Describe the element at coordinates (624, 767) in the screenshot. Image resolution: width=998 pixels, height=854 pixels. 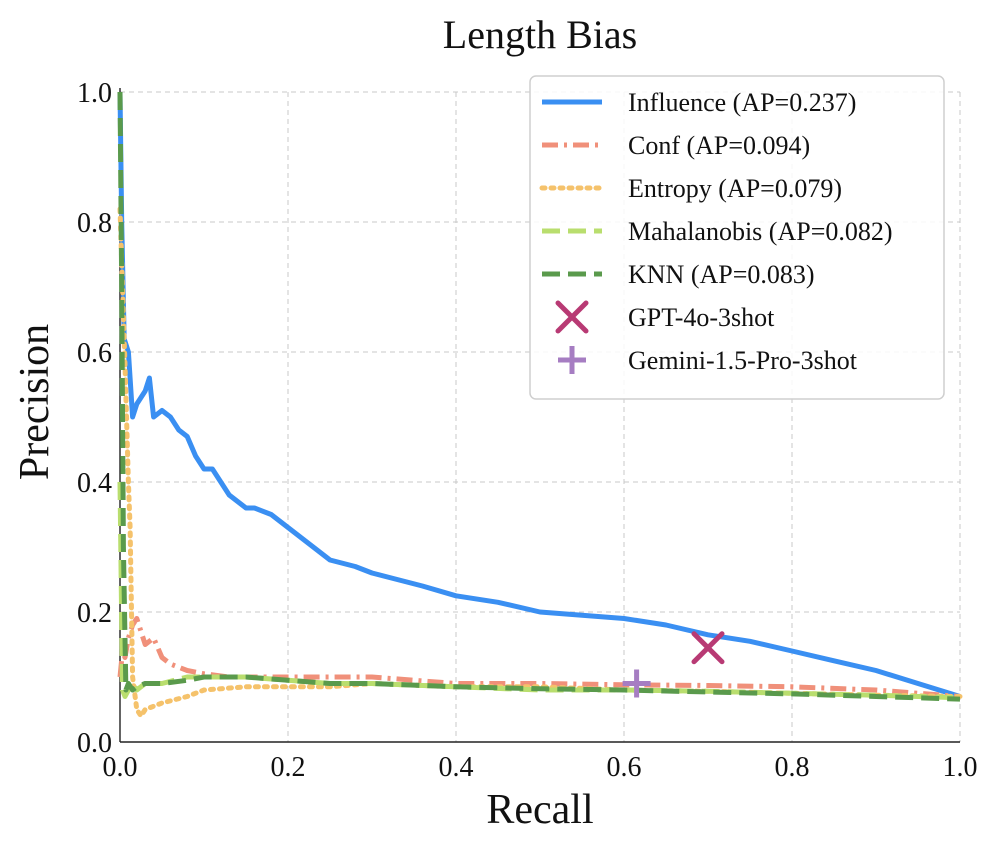
I see `x-tick-label: 0.6` at that location.